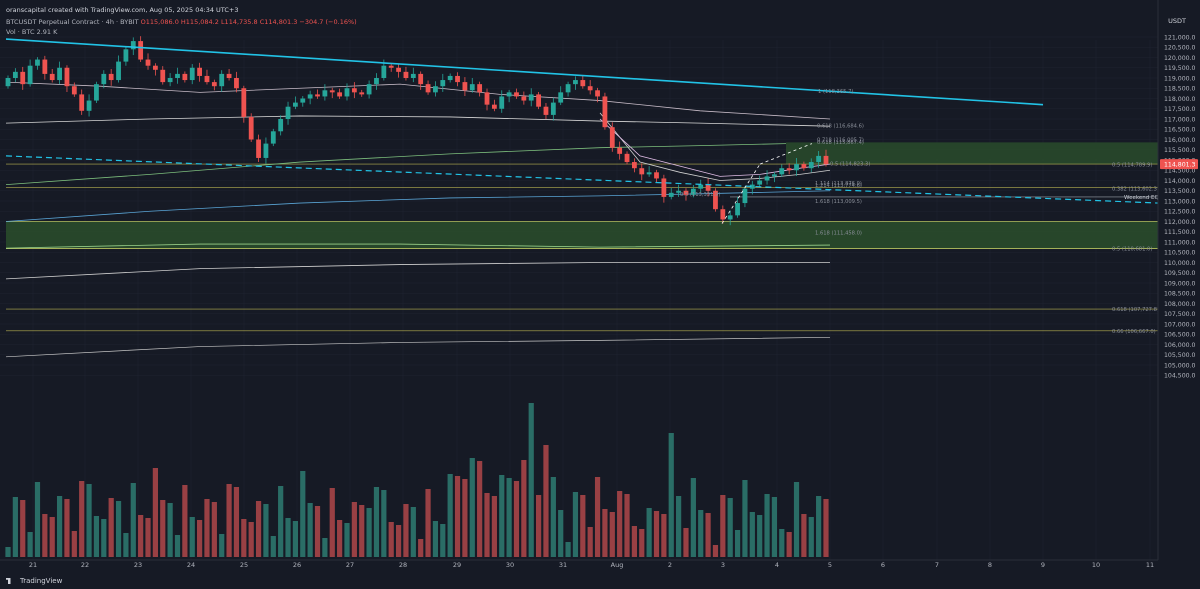  I want to click on currency-label: USDT, so click(1177, 21).